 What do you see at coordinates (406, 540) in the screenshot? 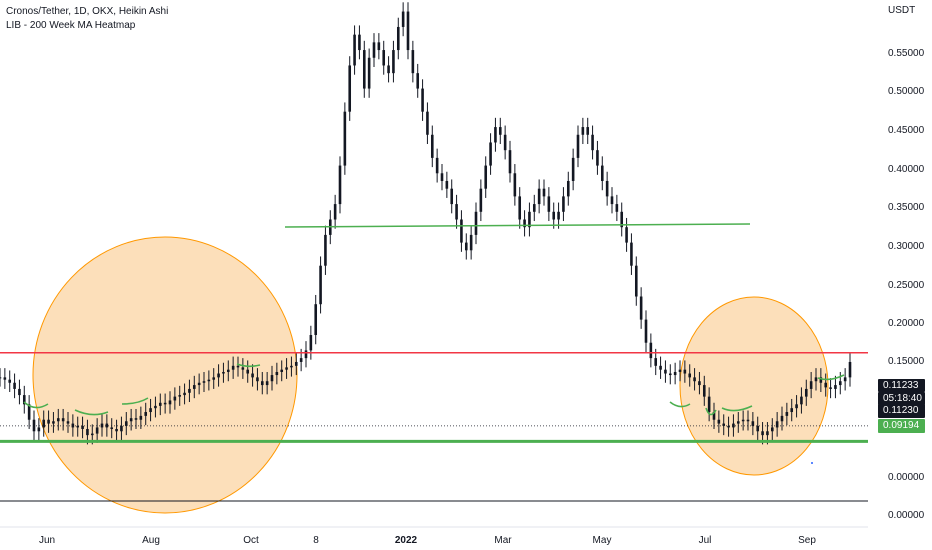
I see `x-tick-label: 2022` at bounding box center [406, 540].